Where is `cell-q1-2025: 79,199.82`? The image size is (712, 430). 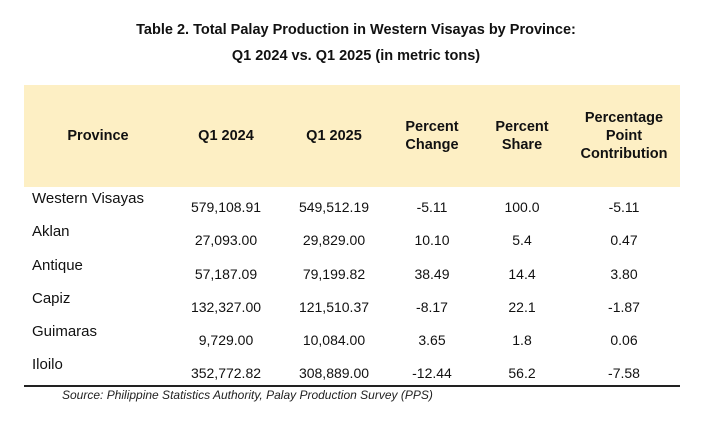
cell-q1-2025: 79,199.82 is located at coordinates (334, 273).